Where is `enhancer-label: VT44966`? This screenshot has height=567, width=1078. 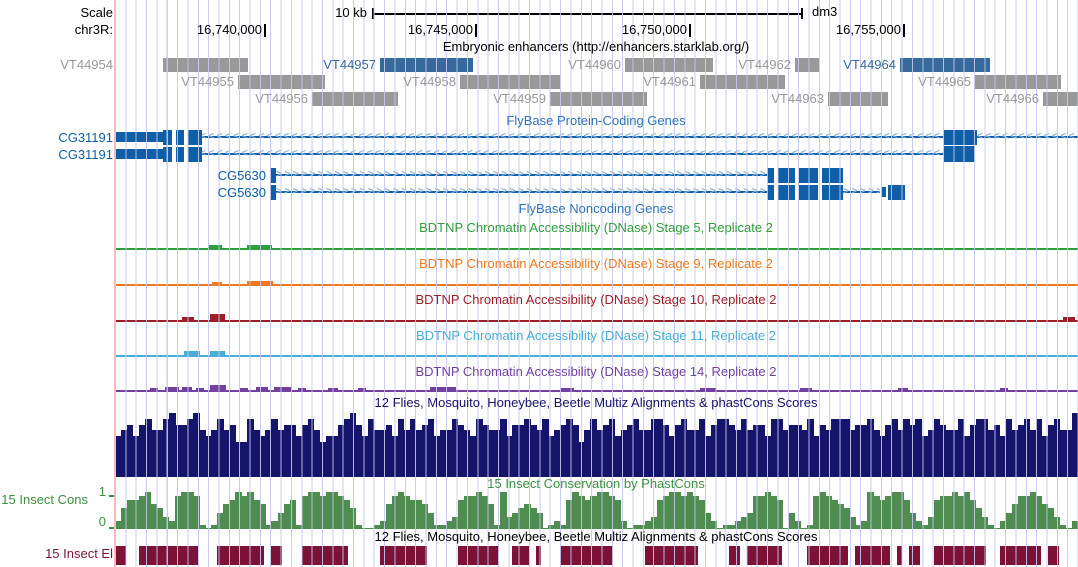 enhancer-label: VT44966 is located at coordinates (1012, 98).